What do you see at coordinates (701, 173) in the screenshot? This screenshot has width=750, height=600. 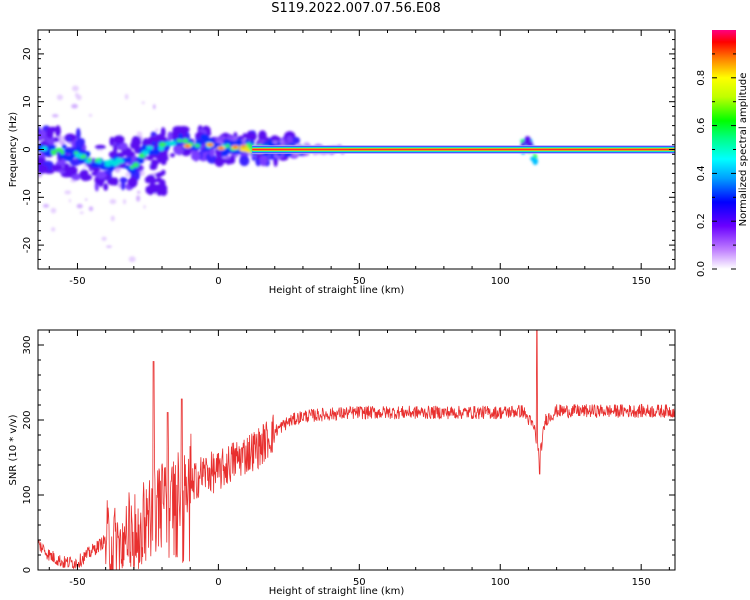 I see `colorbar-tick-label: 0.4` at bounding box center [701, 173].